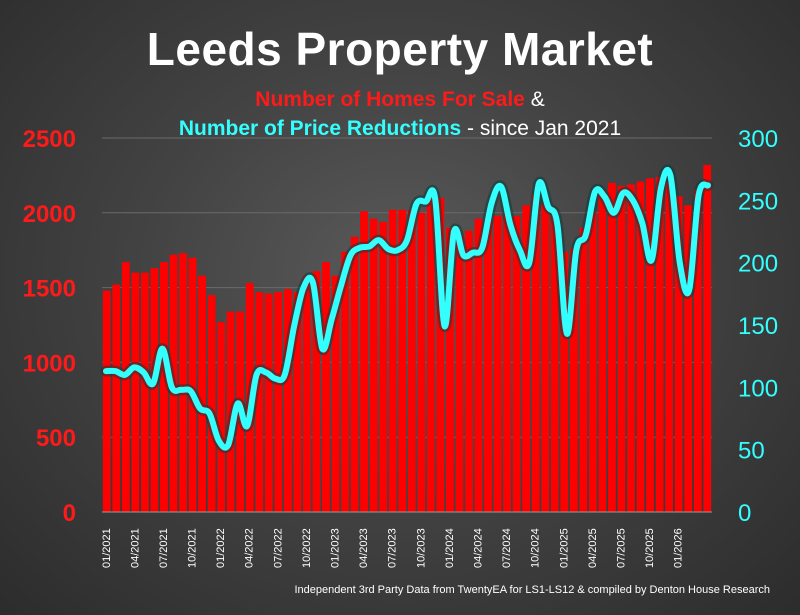 This screenshot has height=615, width=800. I want to click on x-axis-tick-label: 07/2021, so click(164, 548).